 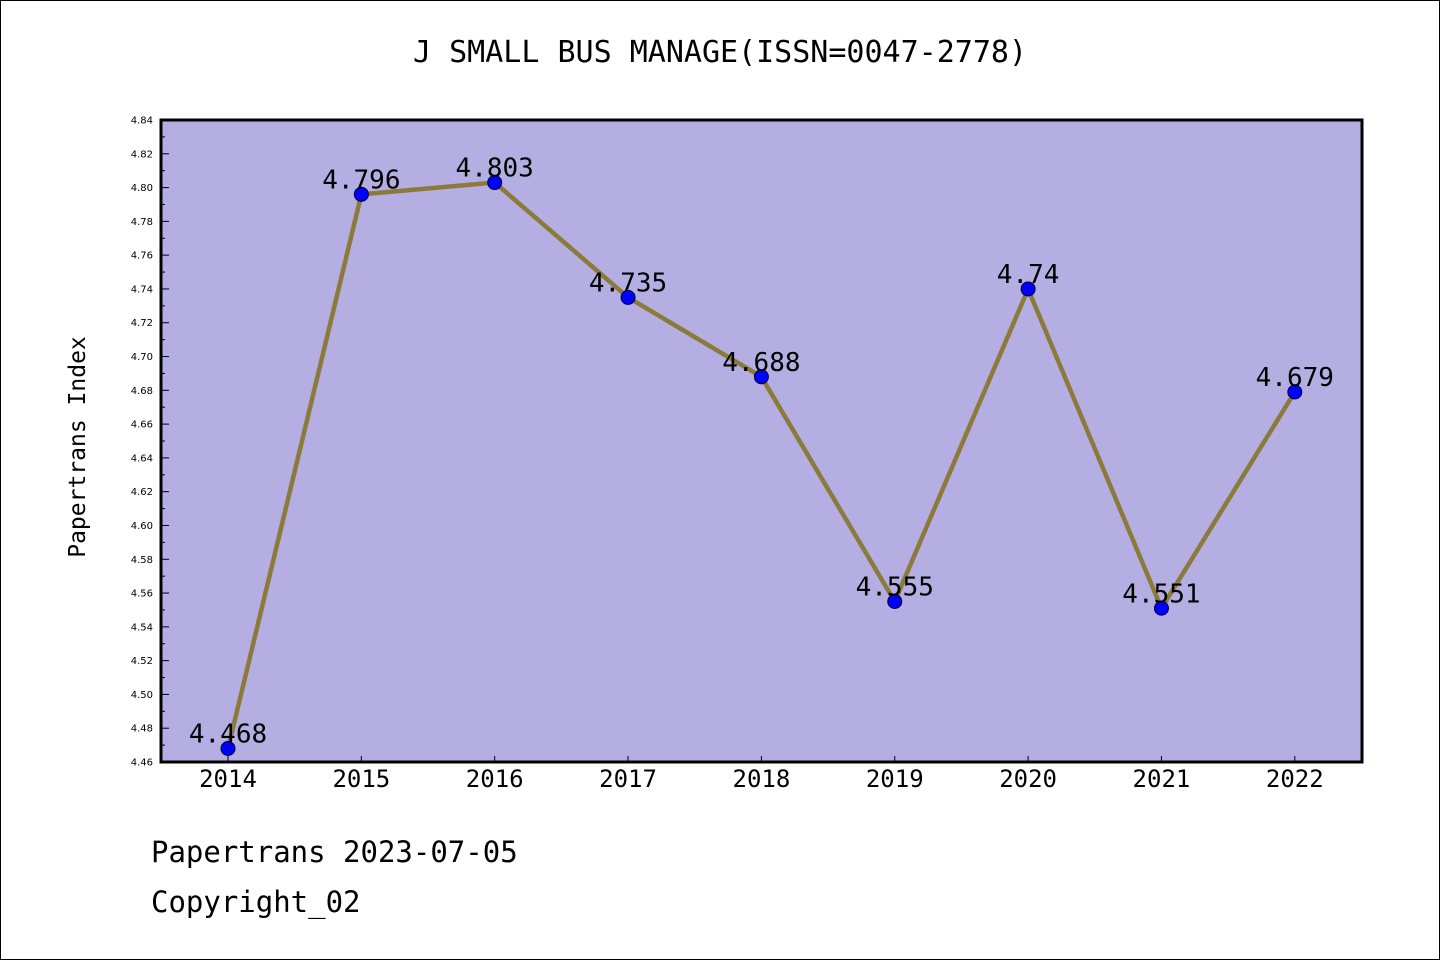 I want to click on x-tick-label: 2020, so click(x=1028, y=779).